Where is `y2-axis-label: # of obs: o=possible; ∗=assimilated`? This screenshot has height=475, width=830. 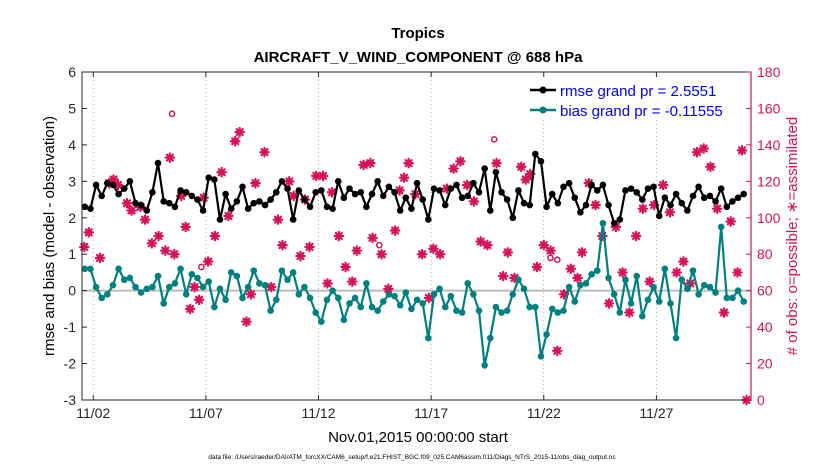
y2-axis-label: # of obs: o=possible; ∗=assimilated is located at coordinates (792, 236).